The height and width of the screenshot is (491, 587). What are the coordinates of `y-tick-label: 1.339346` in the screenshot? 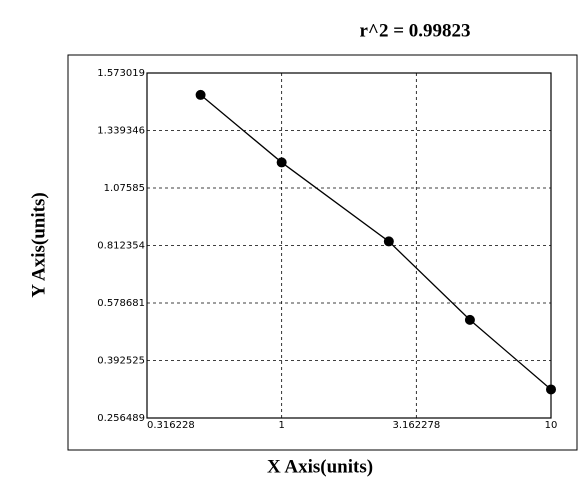 It's located at (121, 131).